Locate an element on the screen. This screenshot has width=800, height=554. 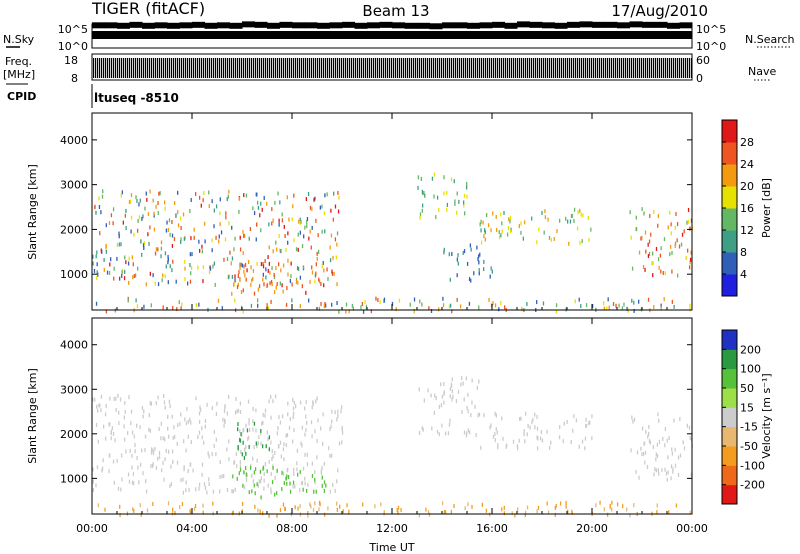
nave-tick-low: 0 is located at coordinates (699, 78).